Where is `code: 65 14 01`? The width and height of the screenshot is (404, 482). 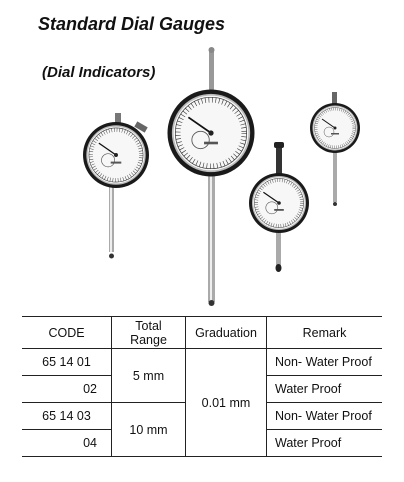 code: 65 14 01 is located at coordinates (67, 362).